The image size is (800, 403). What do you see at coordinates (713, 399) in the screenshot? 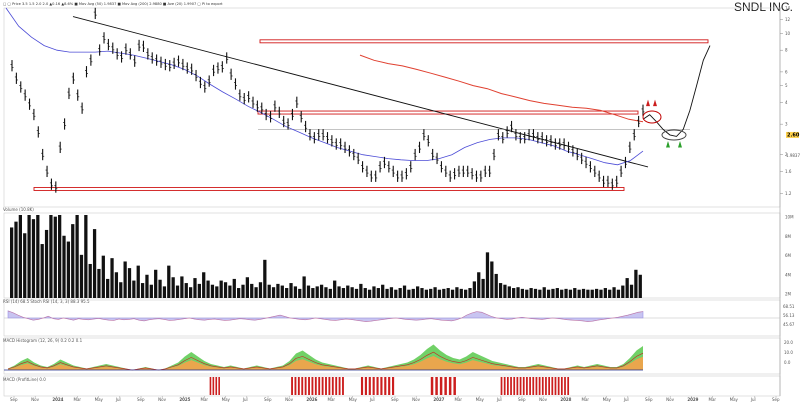
I see `x-tick-label-33: Mar` at bounding box center [713, 399].